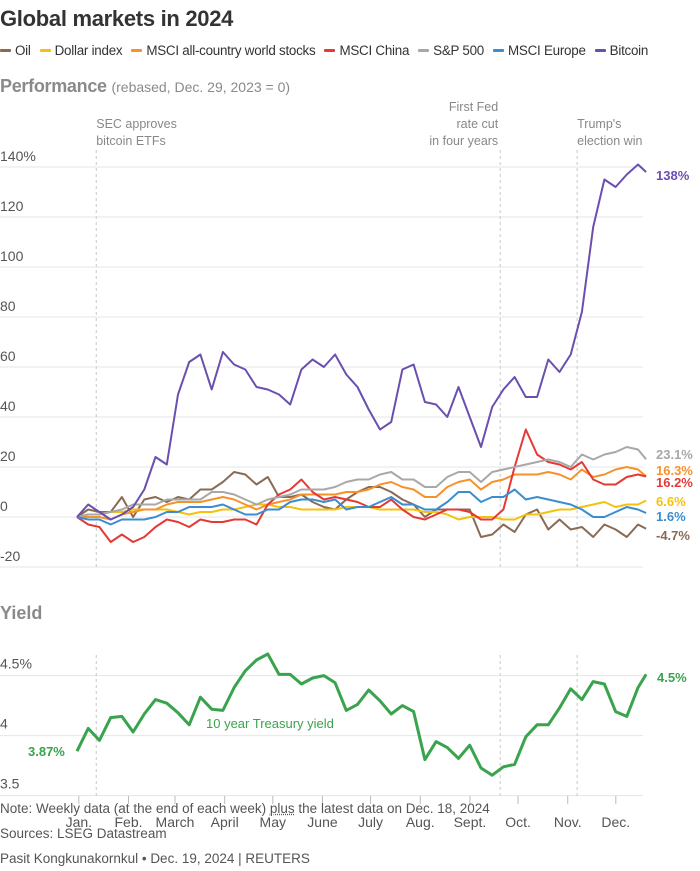 This screenshot has height=871, width=700. What do you see at coordinates (673, 535) in the screenshot?
I see `end-value-label: -4.7%` at bounding box center [673, 535].